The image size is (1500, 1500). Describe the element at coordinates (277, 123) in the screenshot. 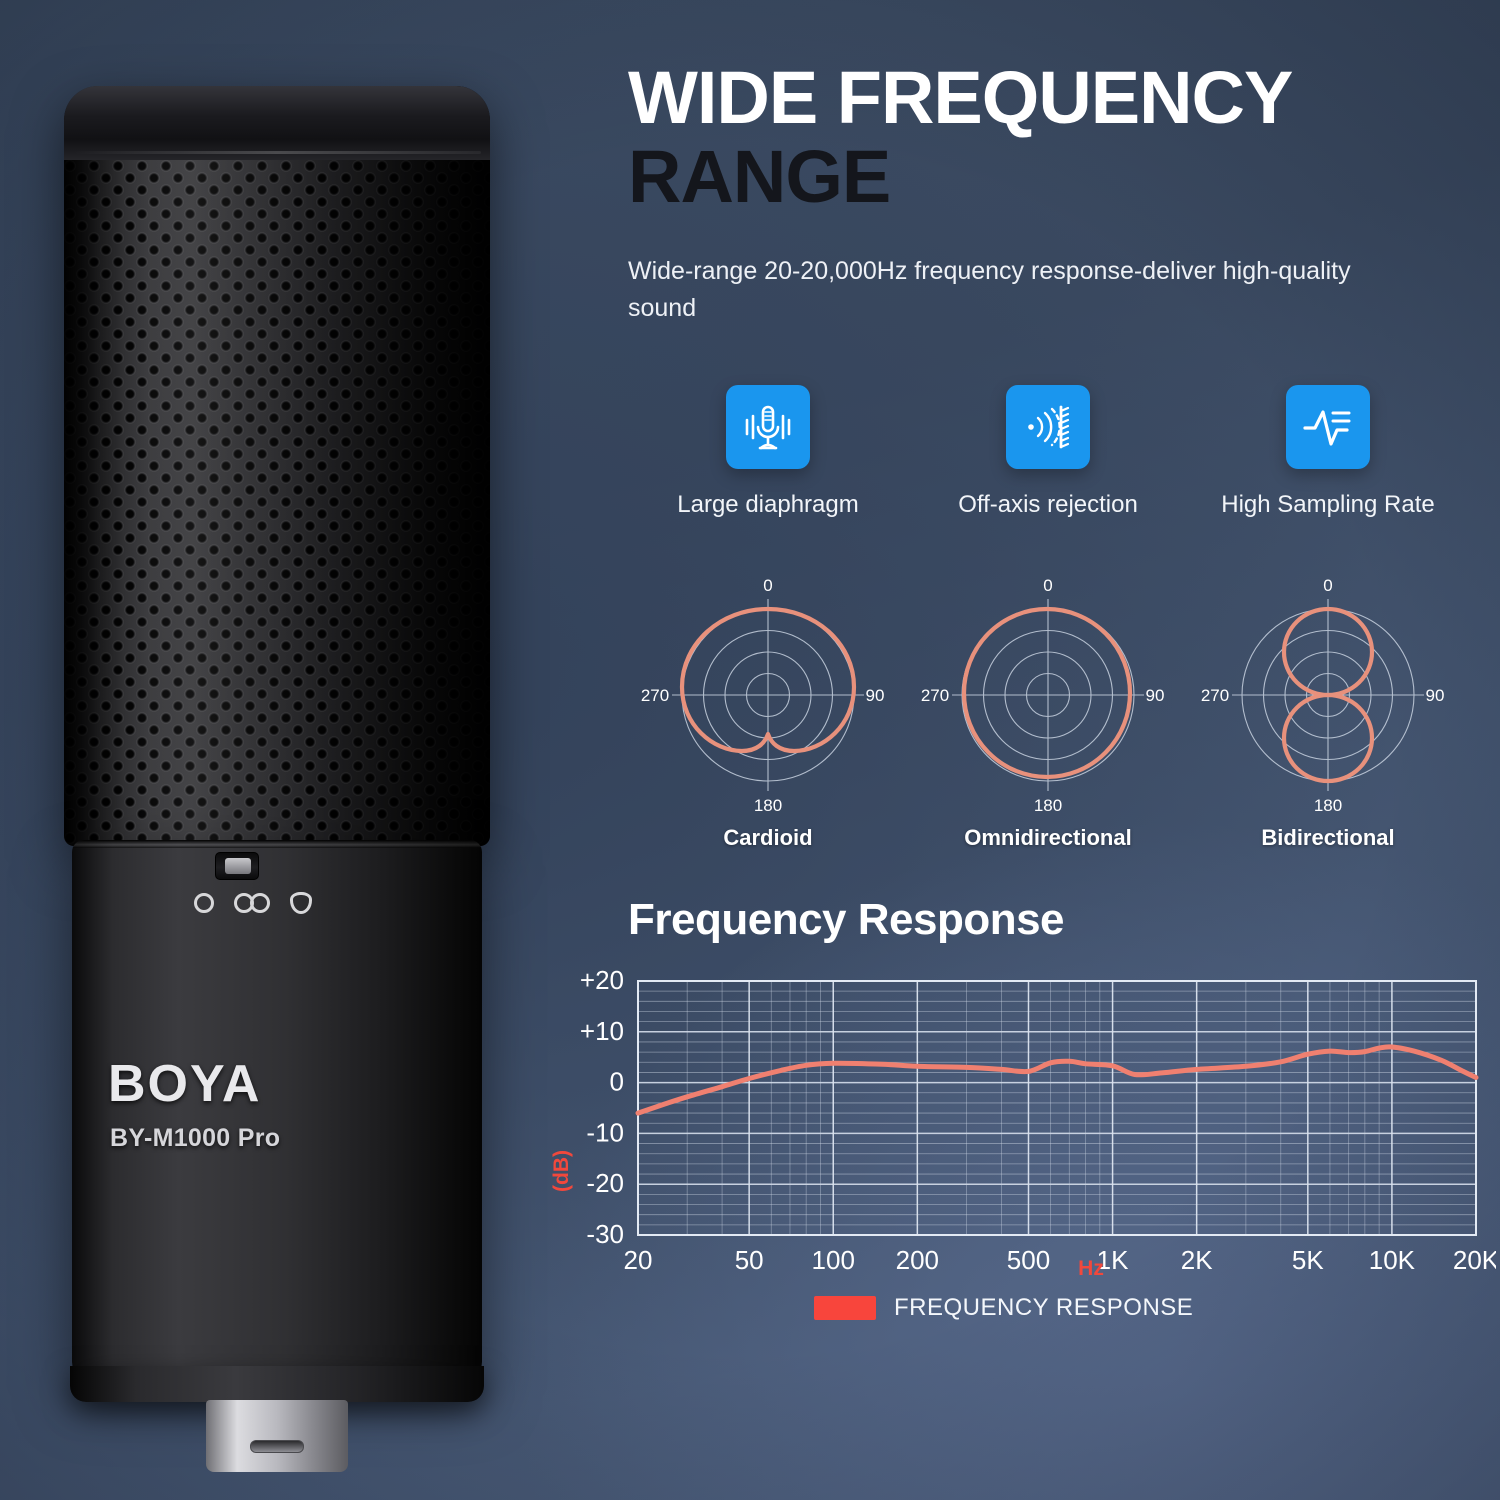

I see `microphone-top-cap` at that location.